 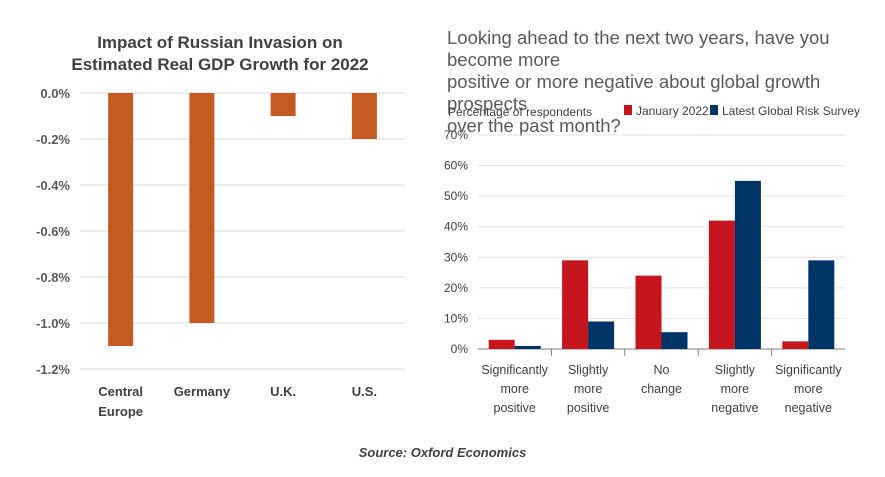 What do you see at coordinates (120, 411) in the screenshot?
I see `x-tick-label: Europe` at bounding box center [120, 411].